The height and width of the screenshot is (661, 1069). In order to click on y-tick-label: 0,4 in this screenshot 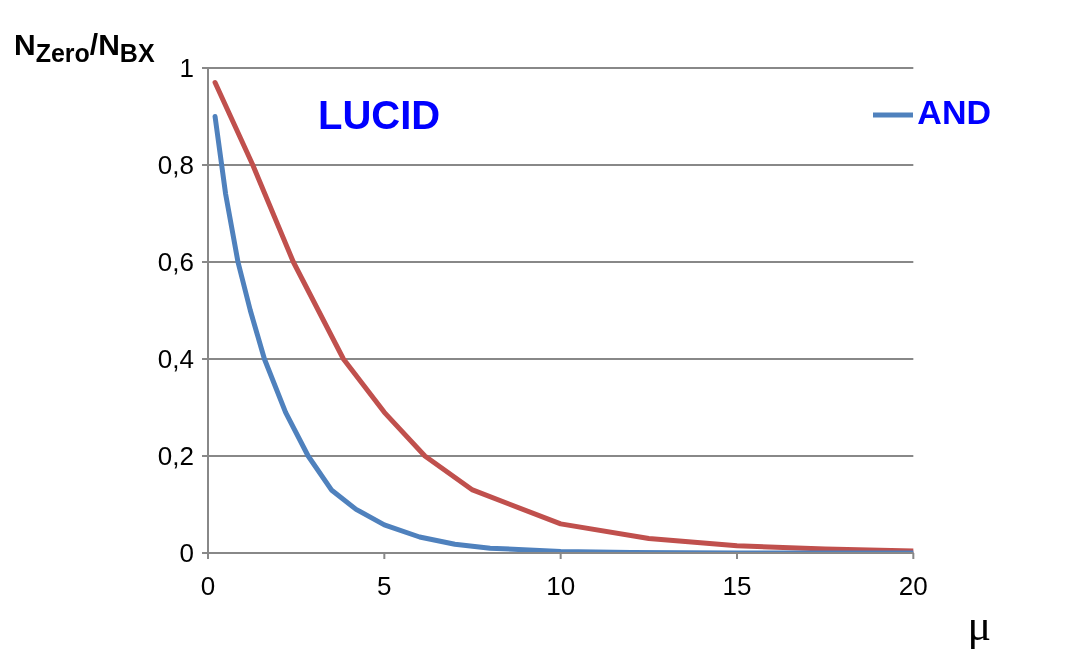, I will do `click(175, 359)`.